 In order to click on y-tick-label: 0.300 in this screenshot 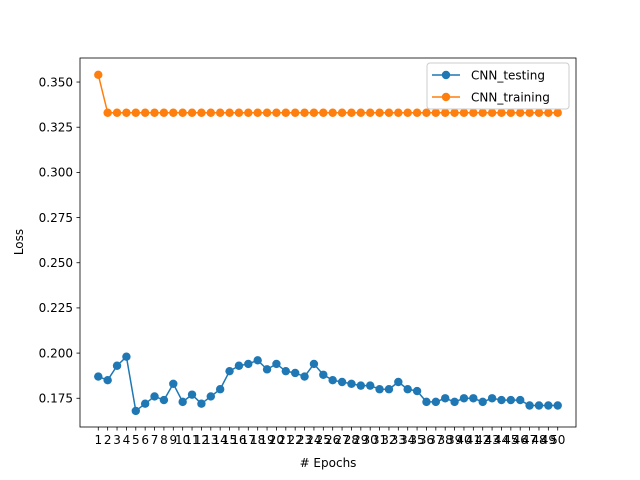, I will do `click(56, 173)`.